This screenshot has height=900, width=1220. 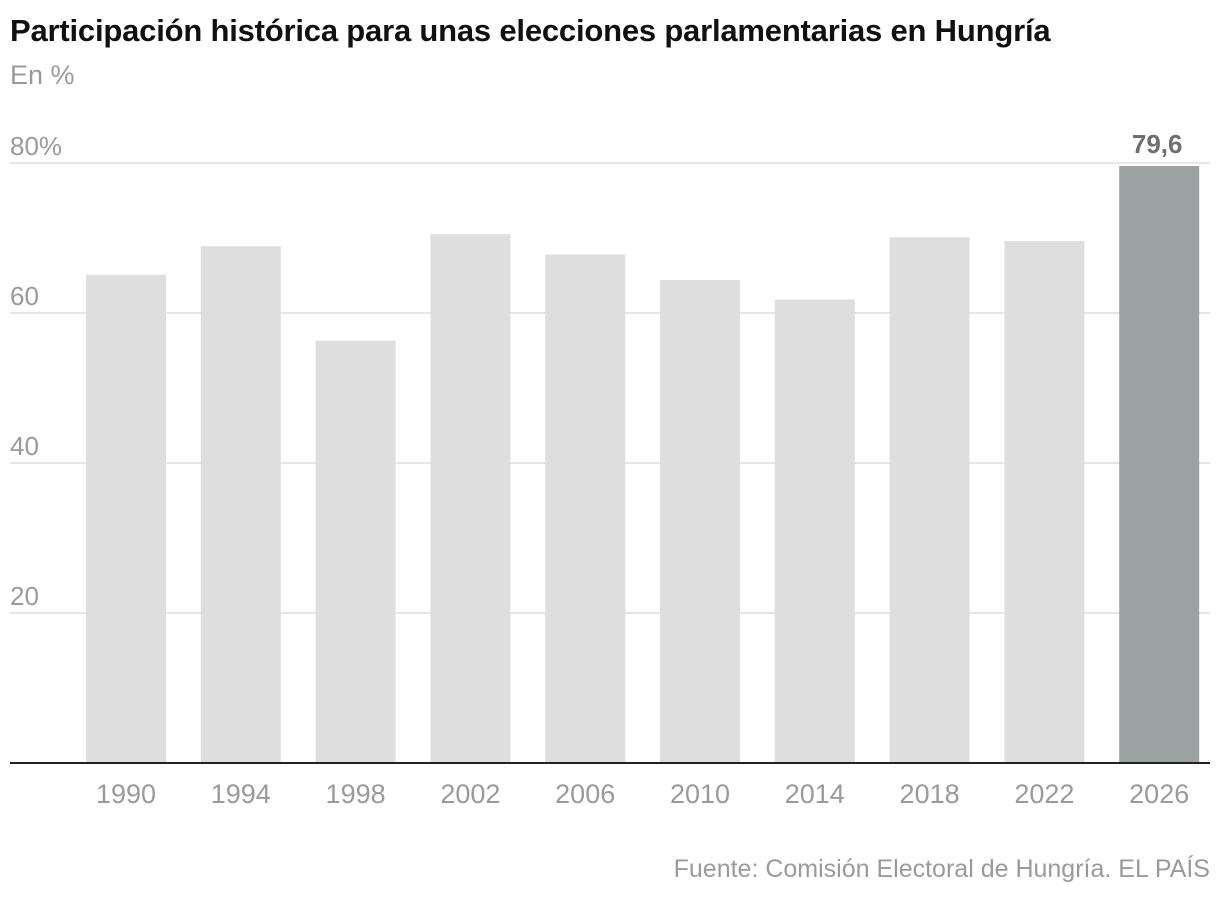 I want to click on x-tick-label: 1990, so click(x=126, y=794).